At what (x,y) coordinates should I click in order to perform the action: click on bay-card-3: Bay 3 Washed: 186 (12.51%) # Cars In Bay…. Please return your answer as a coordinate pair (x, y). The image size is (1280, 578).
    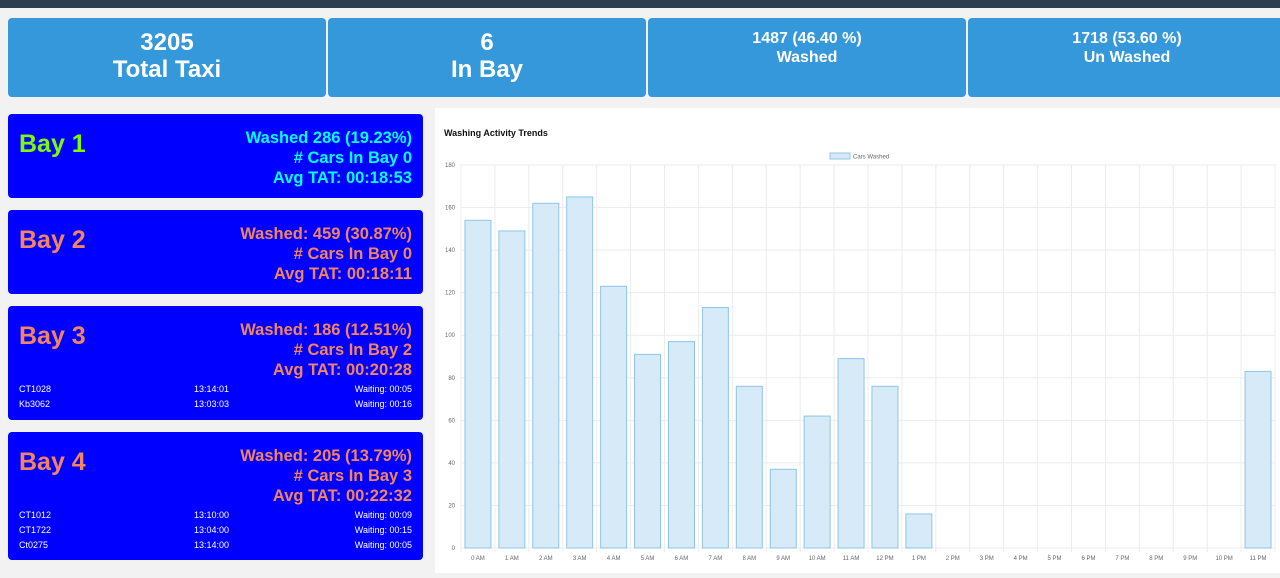
    Looking at the image, I should click on (215, 363).